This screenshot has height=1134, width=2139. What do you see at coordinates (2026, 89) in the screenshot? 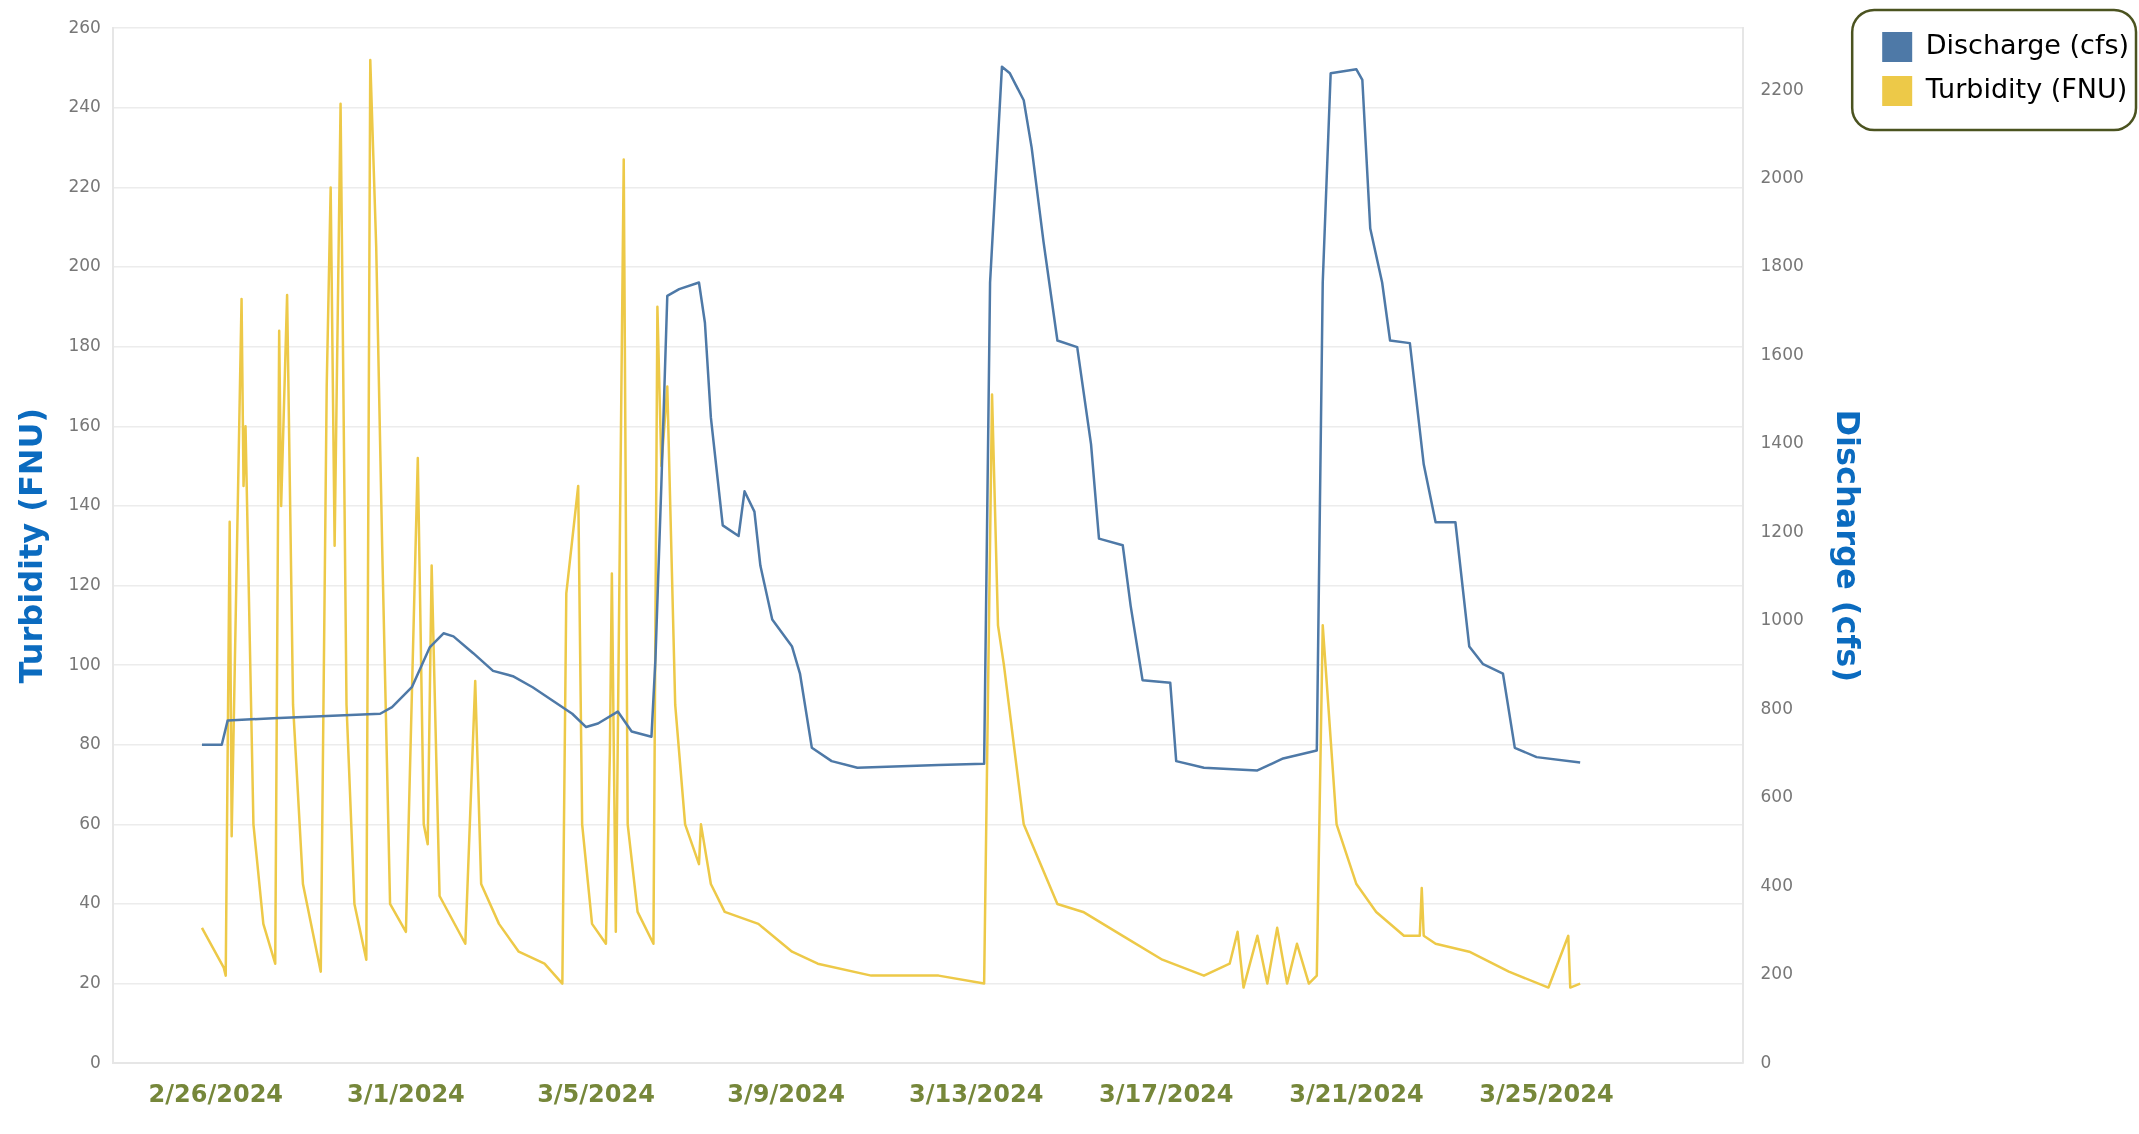
I see `legend-label: Turbidity (FNU)` at bounding box center [2026, 89].